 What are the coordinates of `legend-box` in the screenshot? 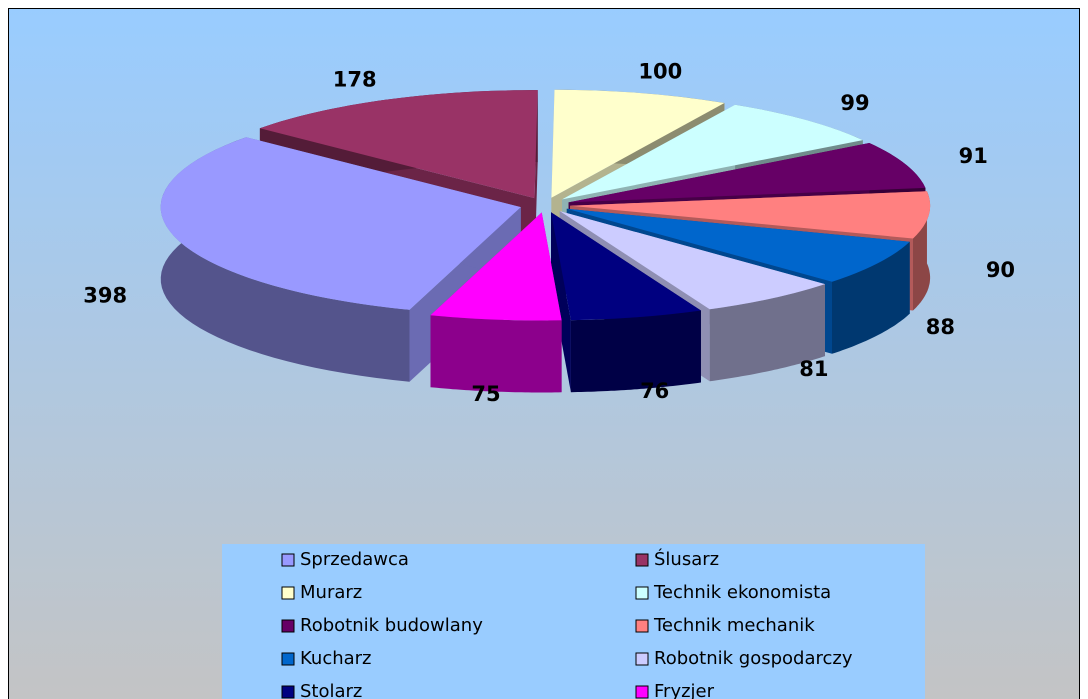 It's located at (573, 621).